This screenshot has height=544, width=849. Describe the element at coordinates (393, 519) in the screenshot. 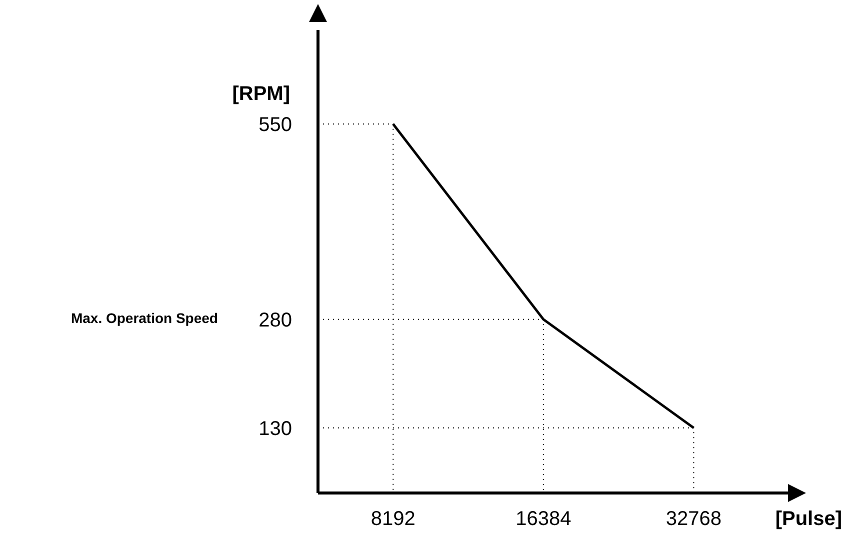

I see `x-tick-label: 8192` at that location.